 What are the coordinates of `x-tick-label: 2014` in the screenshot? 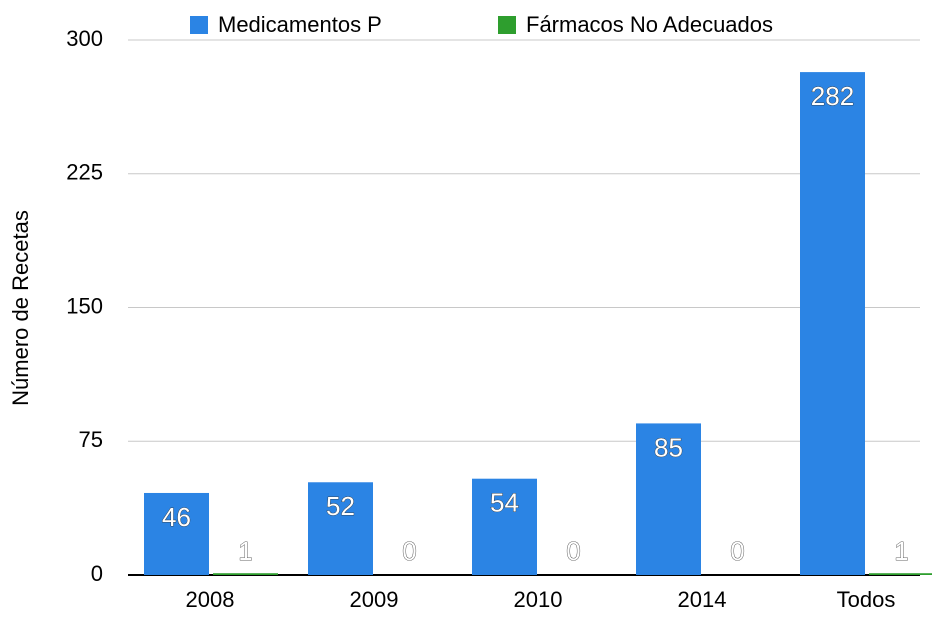 It's located at (702, 599).